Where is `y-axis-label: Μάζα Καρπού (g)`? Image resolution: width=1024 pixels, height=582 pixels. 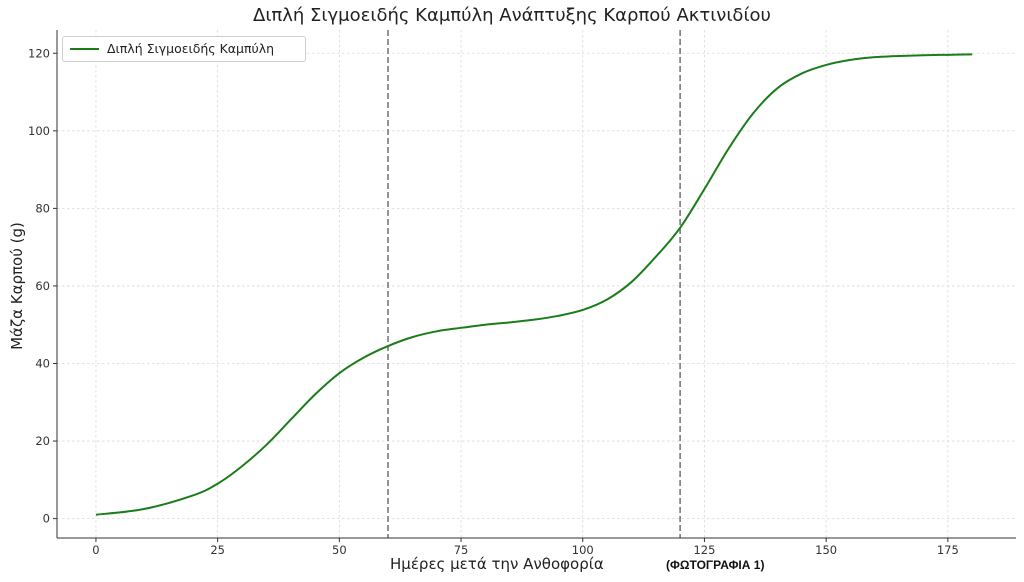
y-axis-label: Μάζα Καρπού (g) is located at coordinates (17, 286).